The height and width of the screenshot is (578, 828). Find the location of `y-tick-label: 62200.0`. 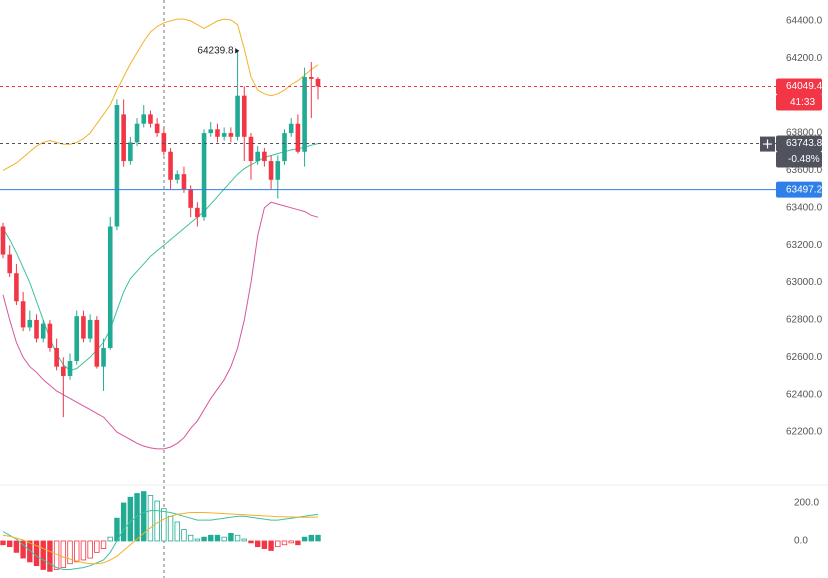

y-tick-label: 62200.0 is located at coordinates (804, 432).